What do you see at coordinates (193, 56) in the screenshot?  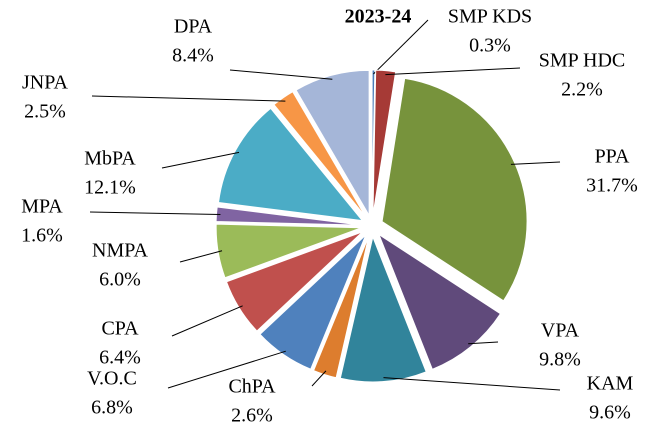 I see `slice-value-label: 8.4%` at bounding box center [193, 56].